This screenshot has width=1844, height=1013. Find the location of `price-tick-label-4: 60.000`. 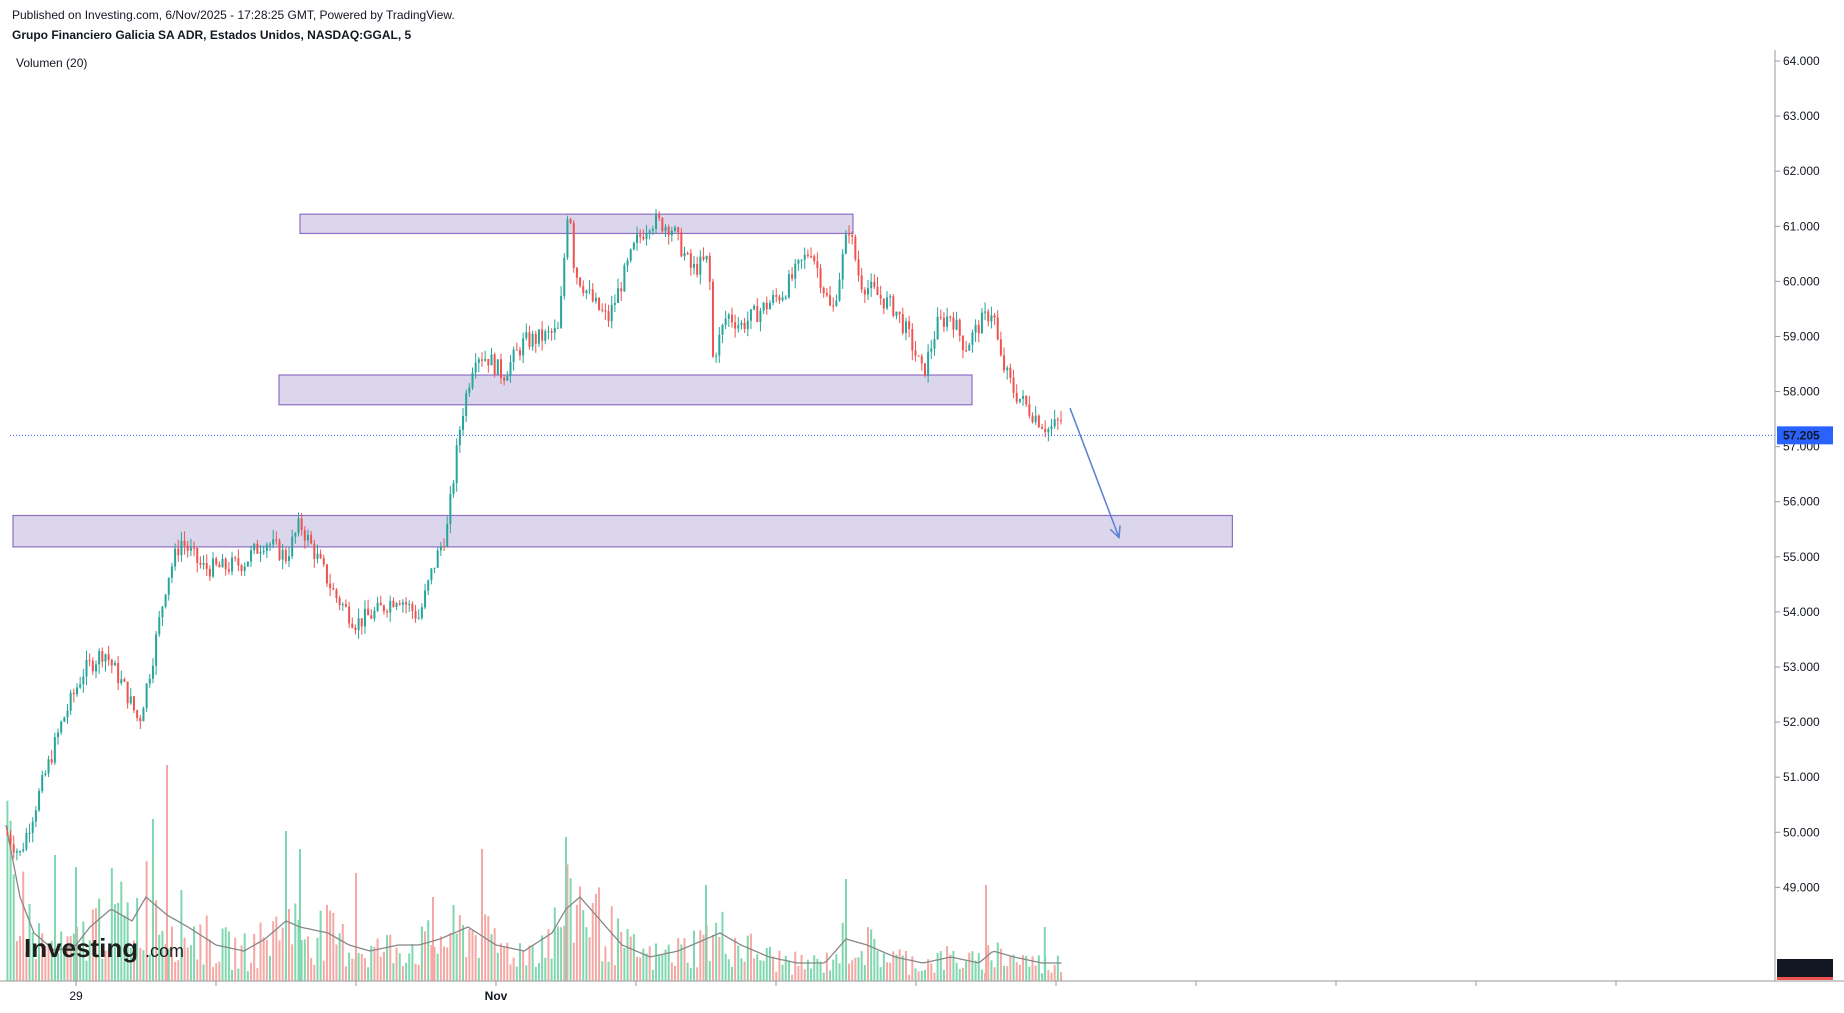

price-tick-label-4: 60.000 is located at coordinates (1801, 281).